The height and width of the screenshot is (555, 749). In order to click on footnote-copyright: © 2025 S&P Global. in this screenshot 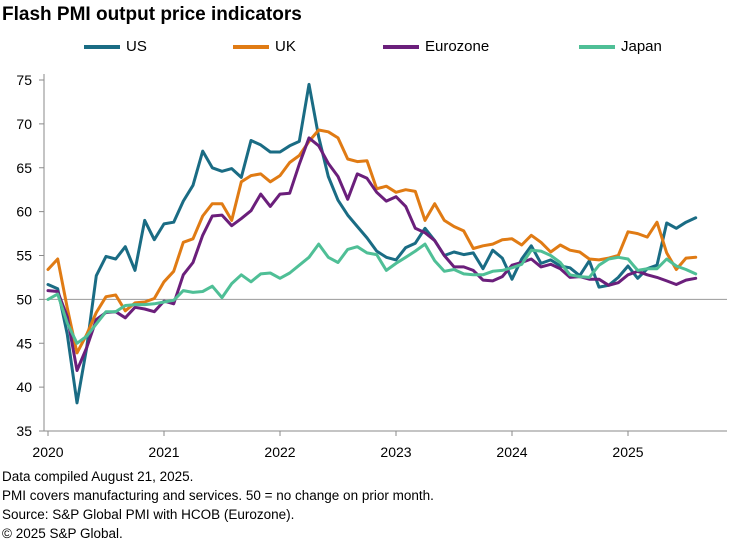, I will do `click(62, 533)`.